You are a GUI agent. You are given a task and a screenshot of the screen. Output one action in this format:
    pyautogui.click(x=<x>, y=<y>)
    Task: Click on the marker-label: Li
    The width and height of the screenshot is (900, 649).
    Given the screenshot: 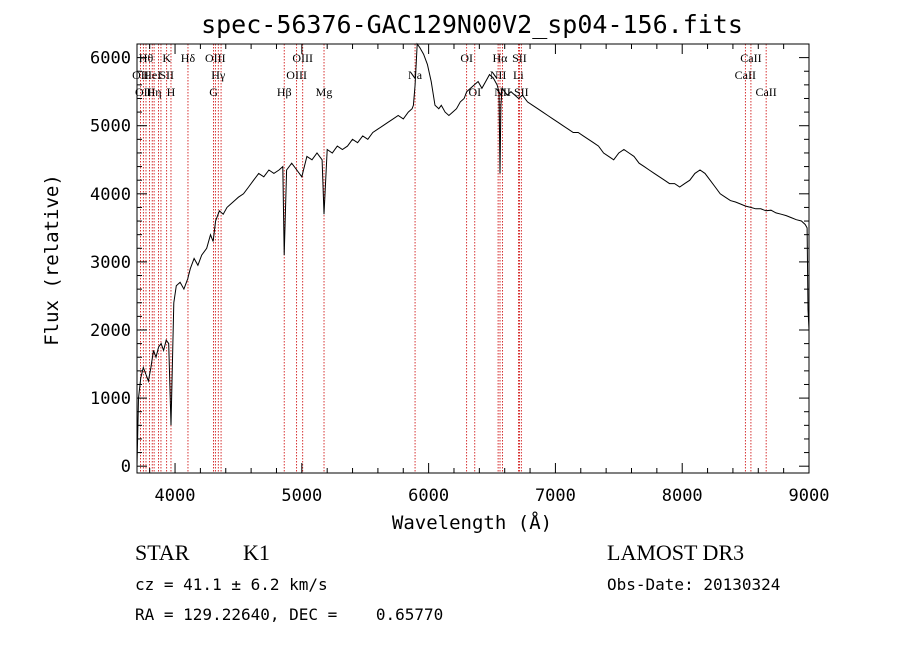 What is the action you would take?
    pyautogui.click(x=518, y=75)
    